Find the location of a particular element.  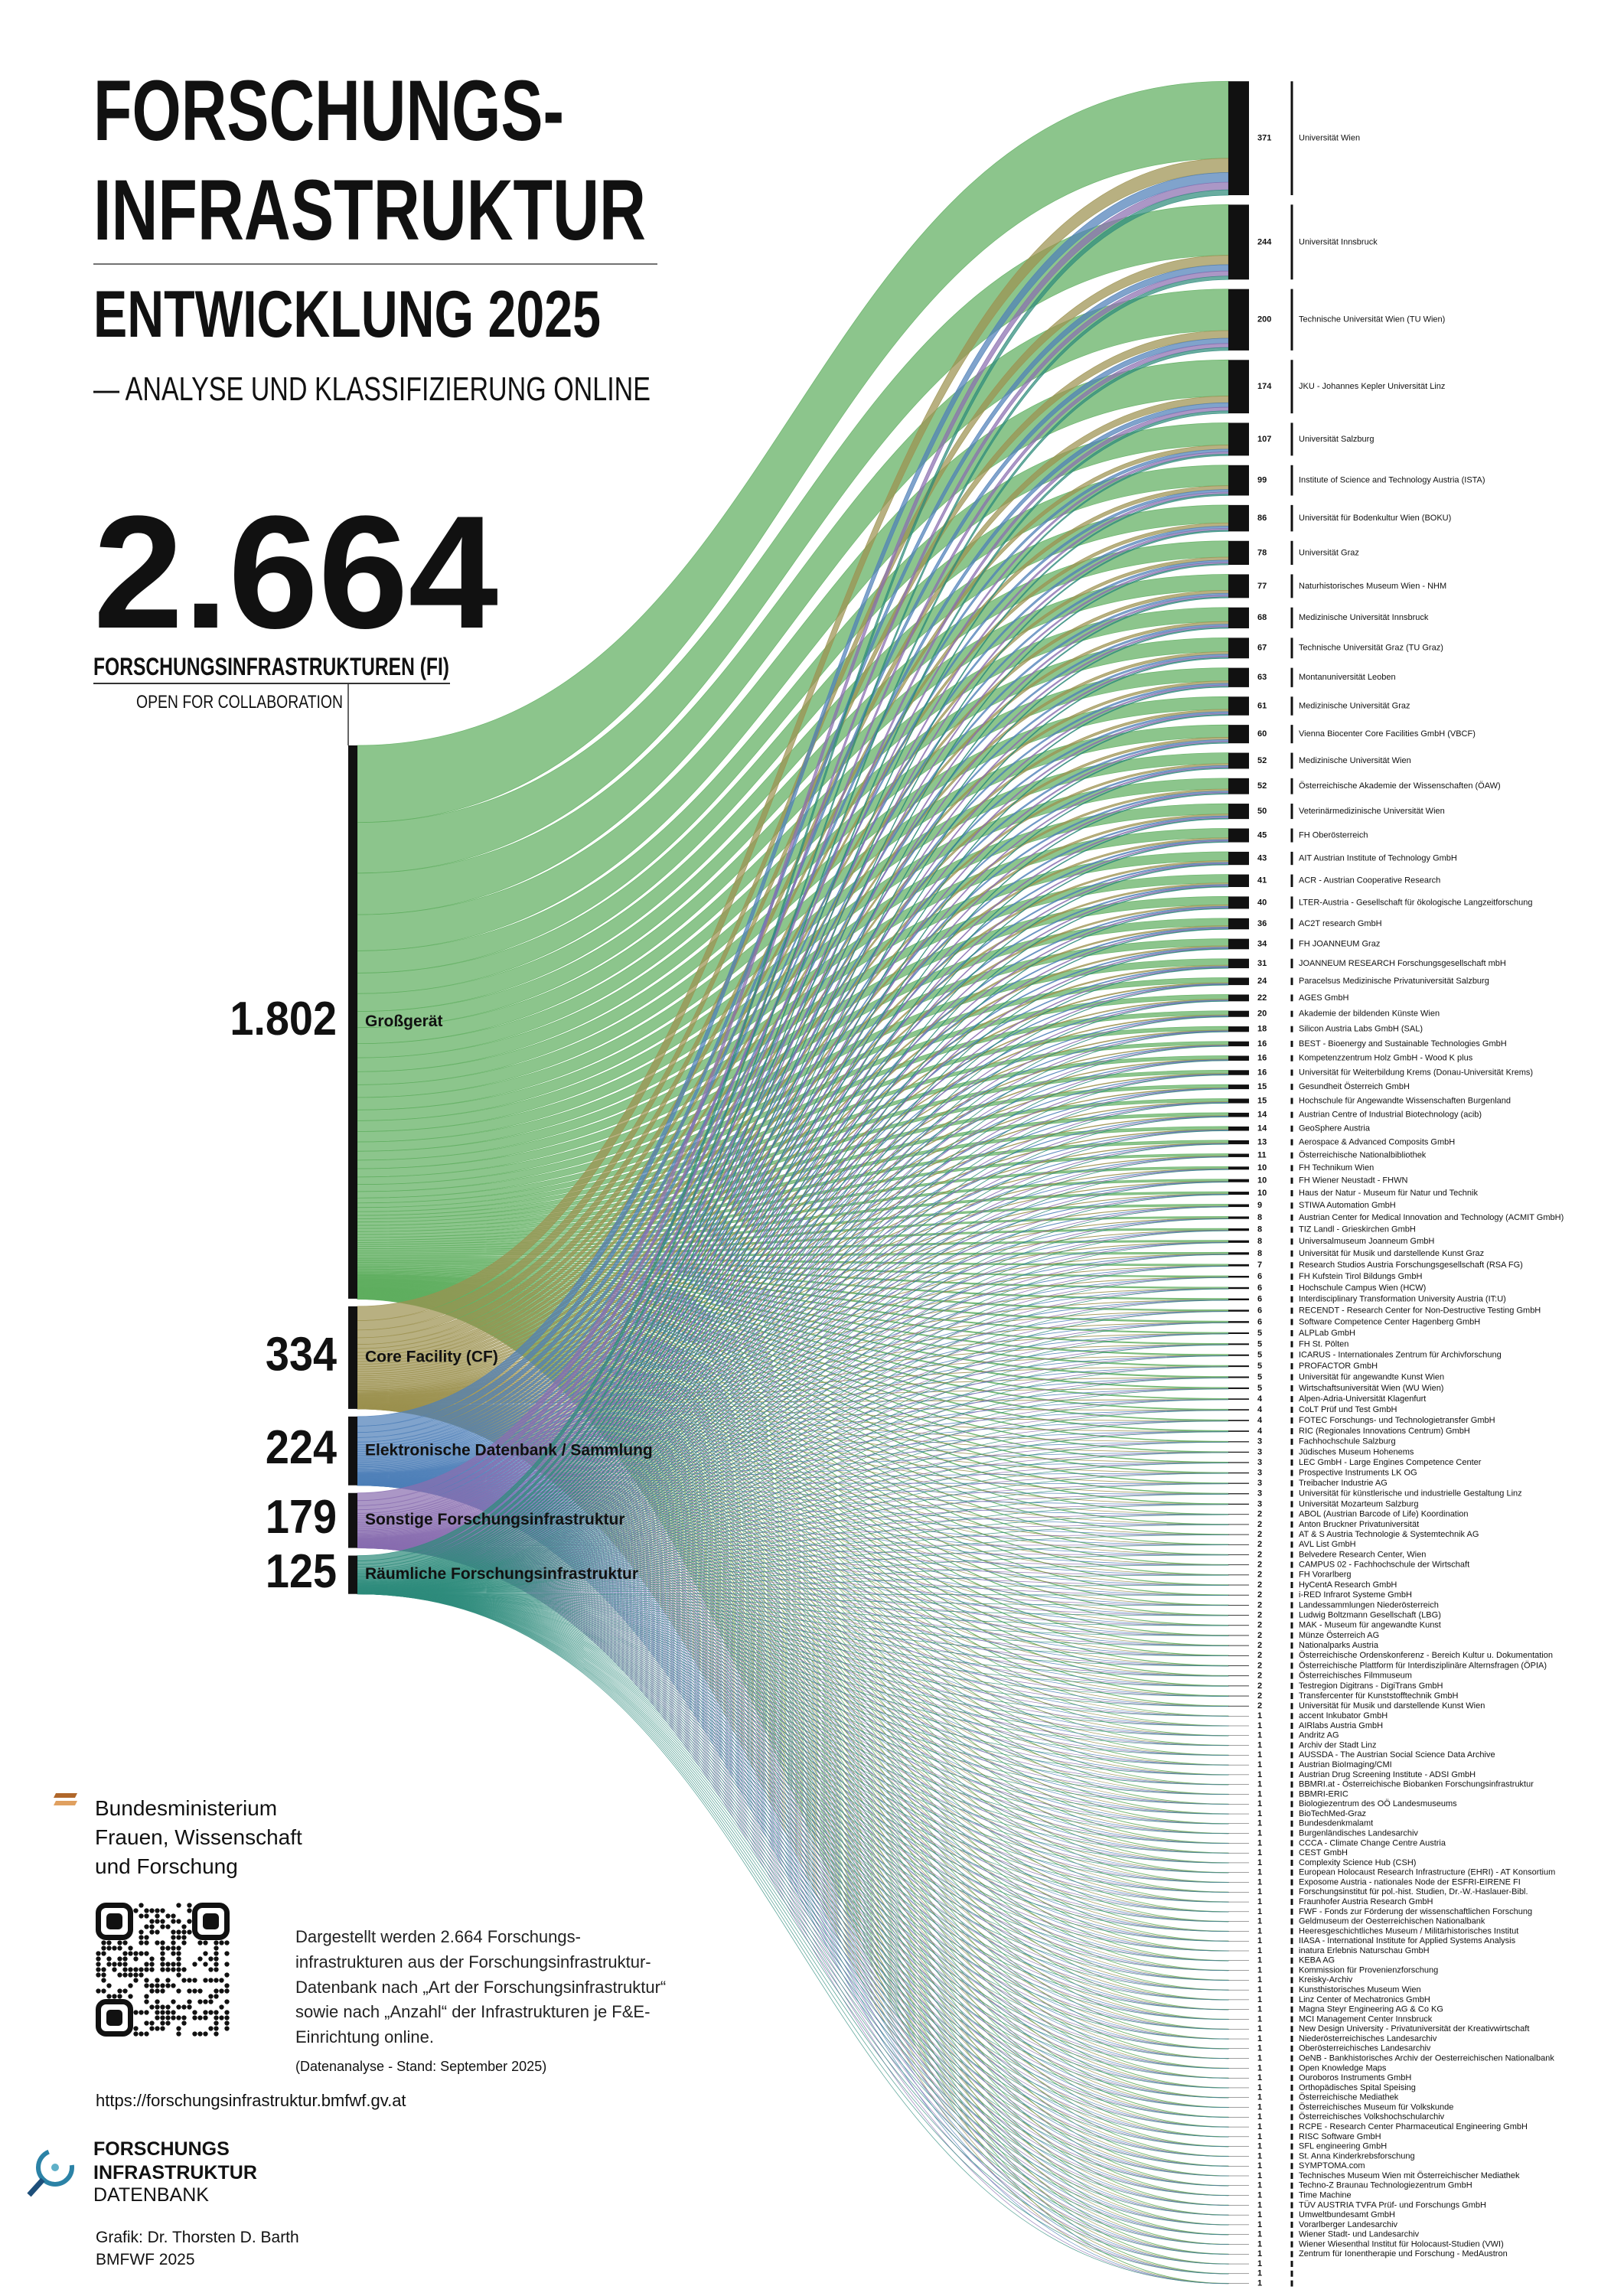

qr-finder is located at coordinates (114, 2018).